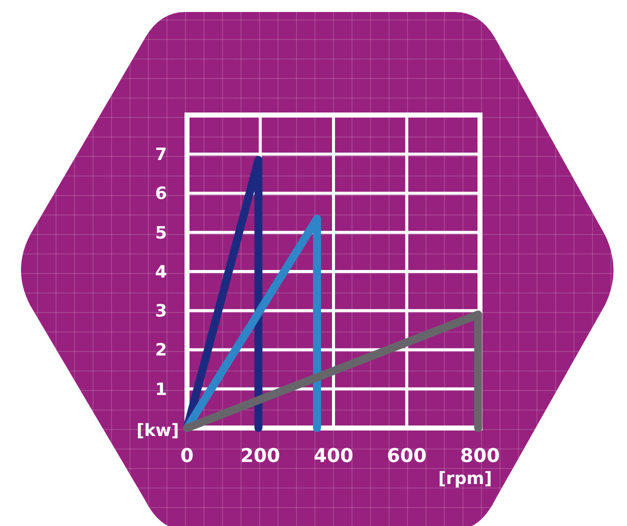  Describe the element at coordinates (187, 456) in the screenshot. I see `x-tick-label: 0` at that location.